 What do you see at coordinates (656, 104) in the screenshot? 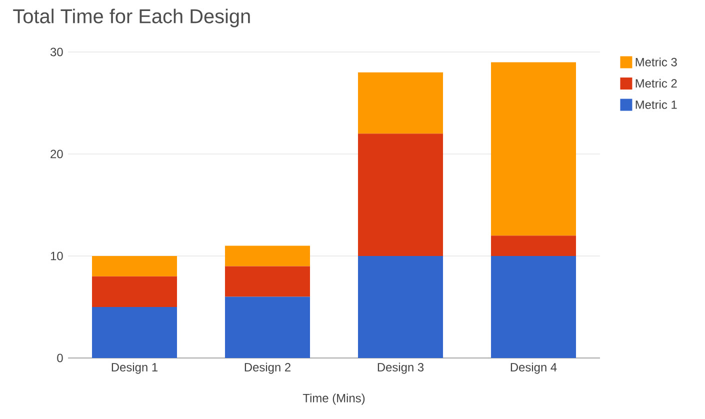
I see `legend-label: Metric 1` at bounding box center [656, 104].